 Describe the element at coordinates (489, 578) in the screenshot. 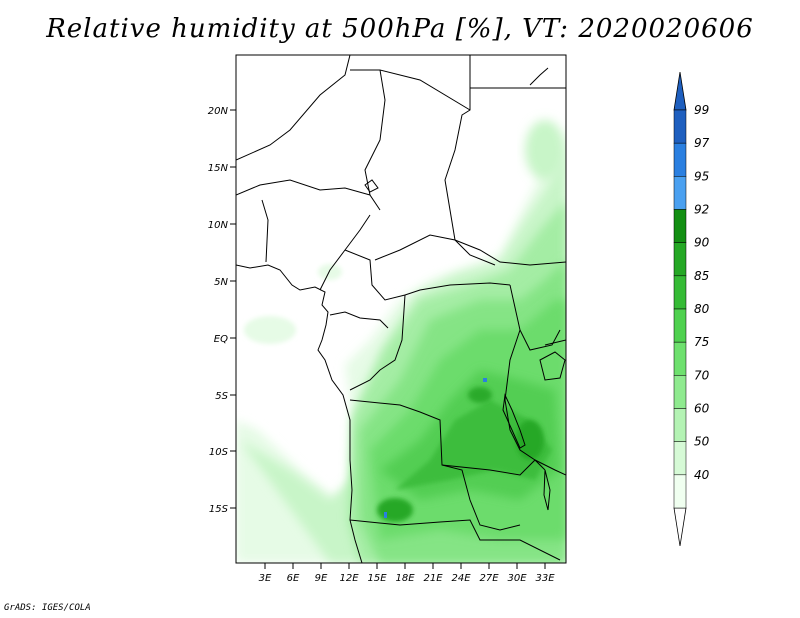

I see `lon-label: 27E` at that location.